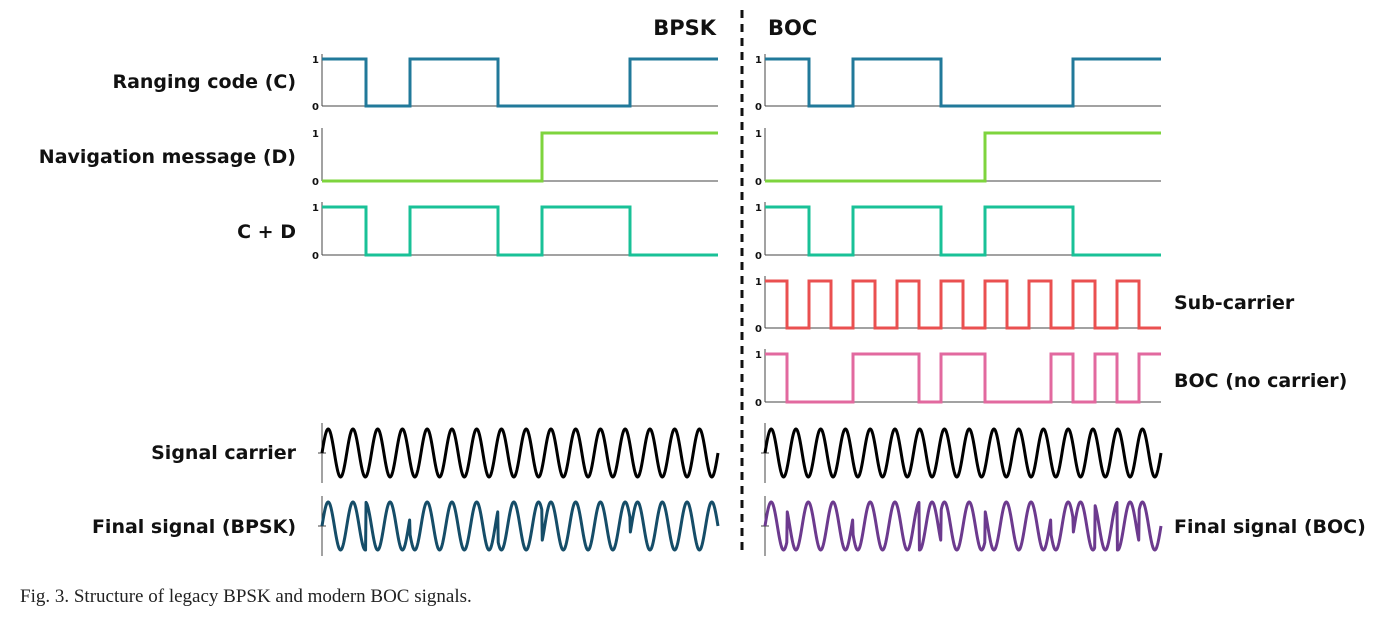  Describe the element at coordinates (963, 304) in the screenshot. I see `boc-sub-carrier-waveform` at that location.